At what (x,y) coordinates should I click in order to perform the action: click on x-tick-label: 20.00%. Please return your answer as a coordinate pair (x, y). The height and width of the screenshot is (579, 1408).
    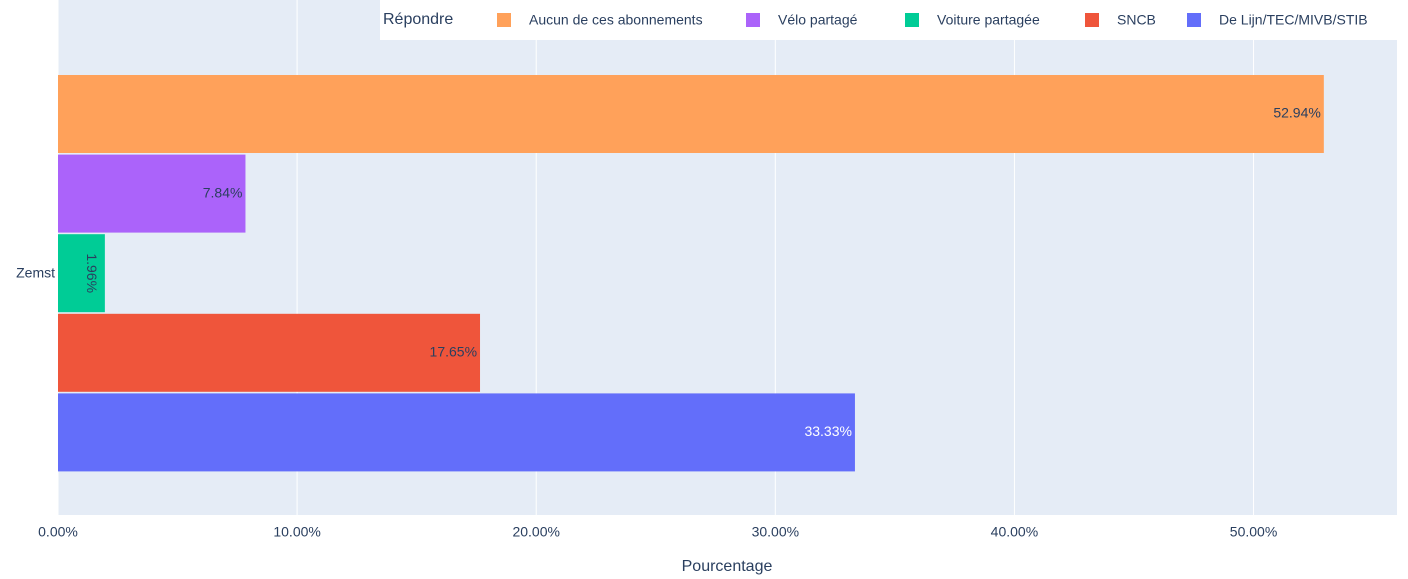
    Looking at the image, I should click on (535, 532).